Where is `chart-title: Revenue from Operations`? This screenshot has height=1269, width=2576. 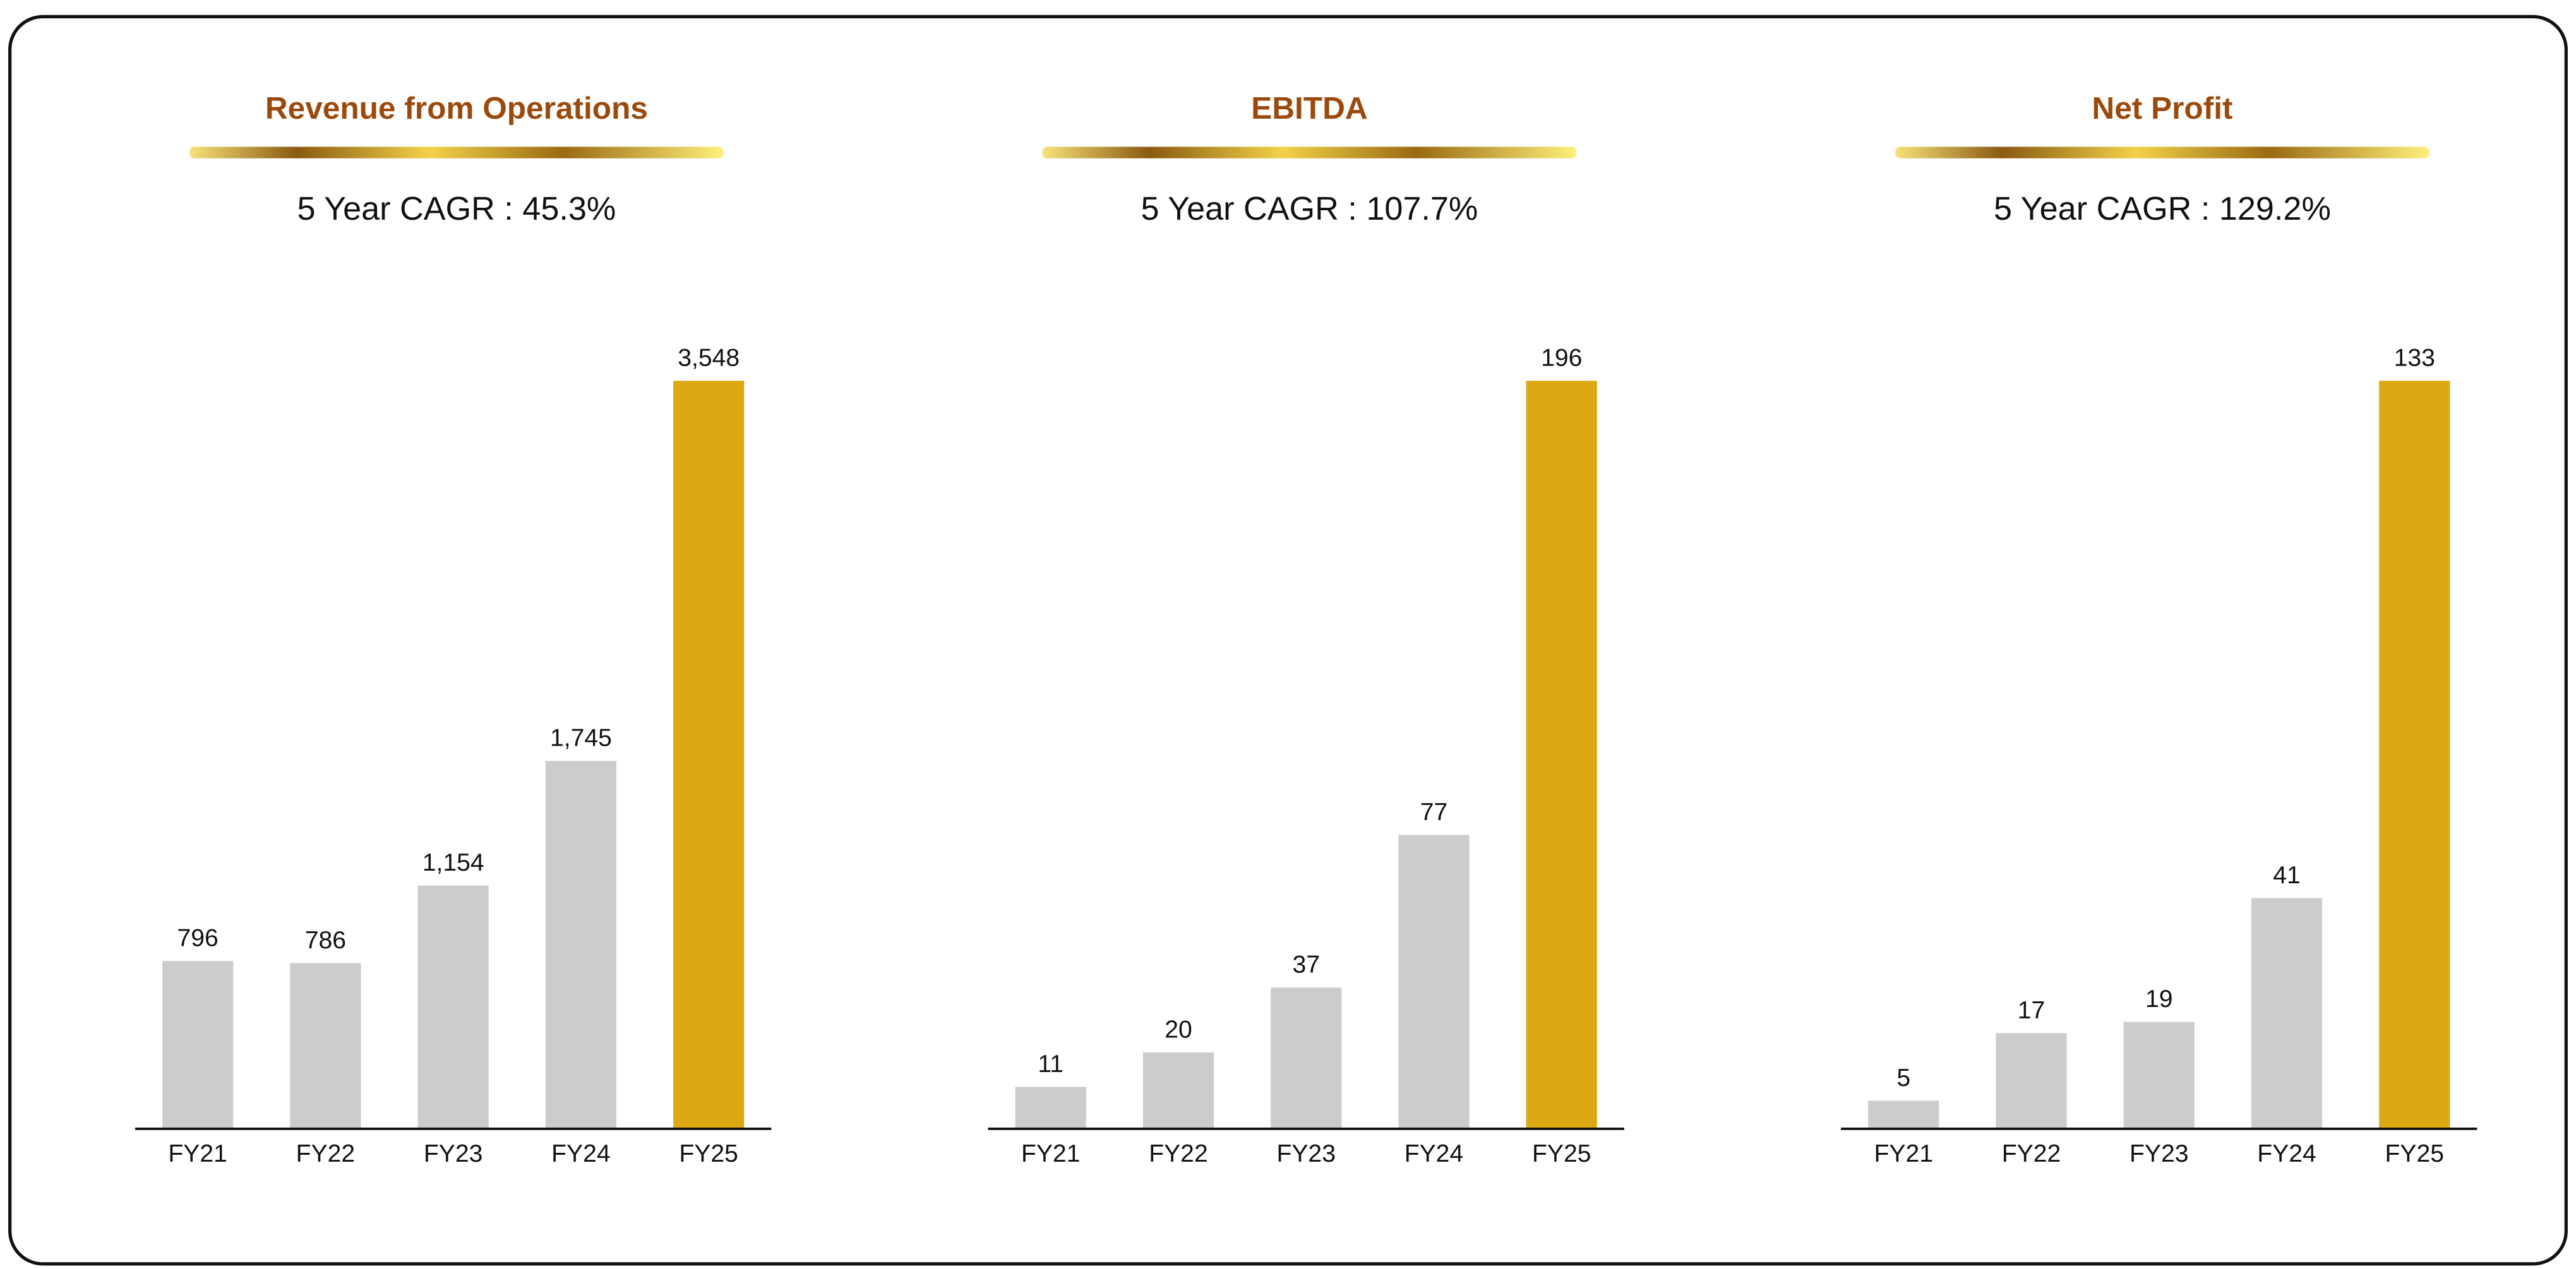
chart-title: Revenue from Operations is located at coordinates (456, 108).